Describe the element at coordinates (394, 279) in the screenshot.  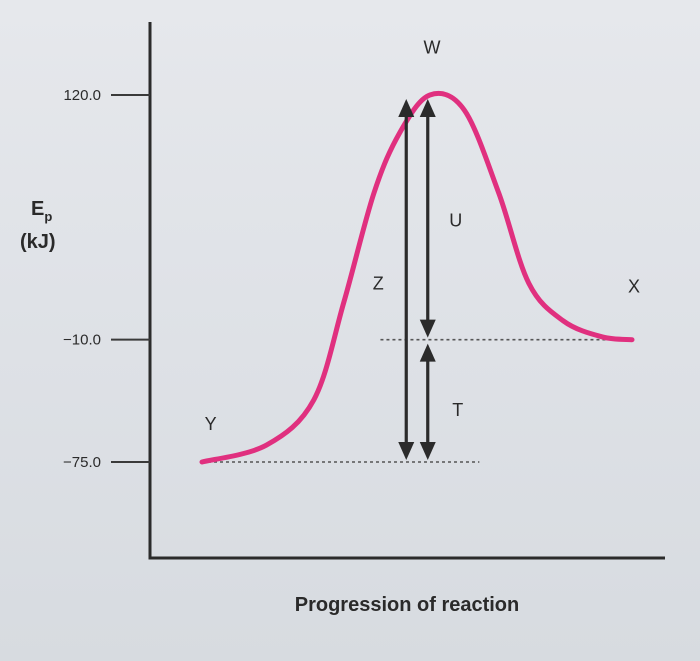
I see `arrow-z: Z` at that location.